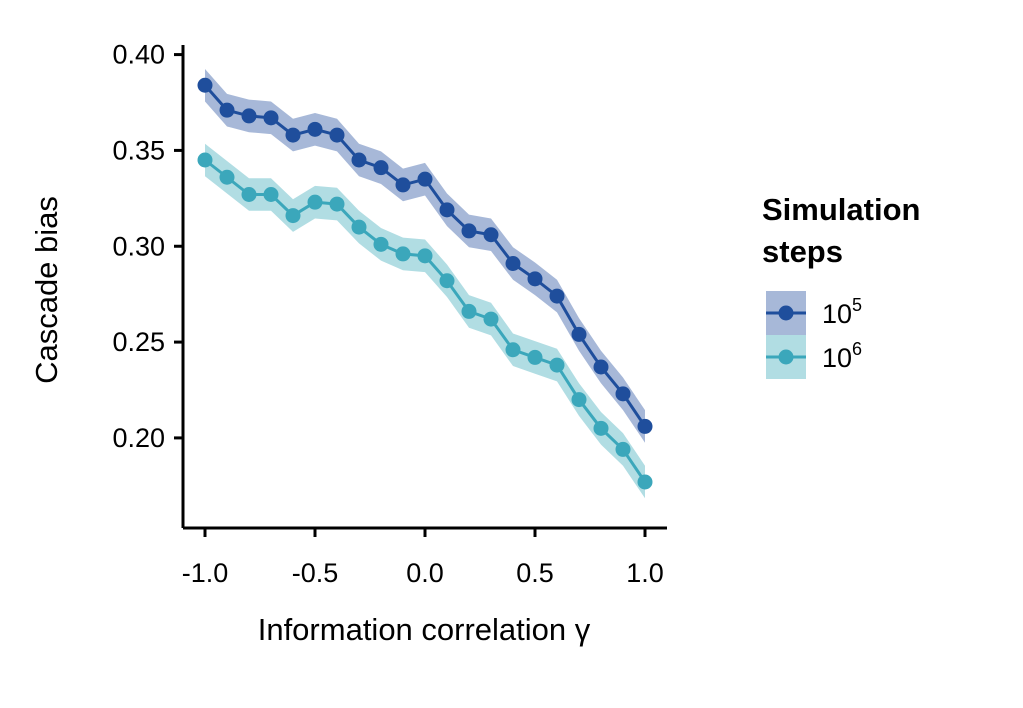 The width and height of the screenshot is (1023, 708). What do you see at coordinates (842, 356) in the screenshot?
I see `legend-label: 106` at bounding box center [842, 356].